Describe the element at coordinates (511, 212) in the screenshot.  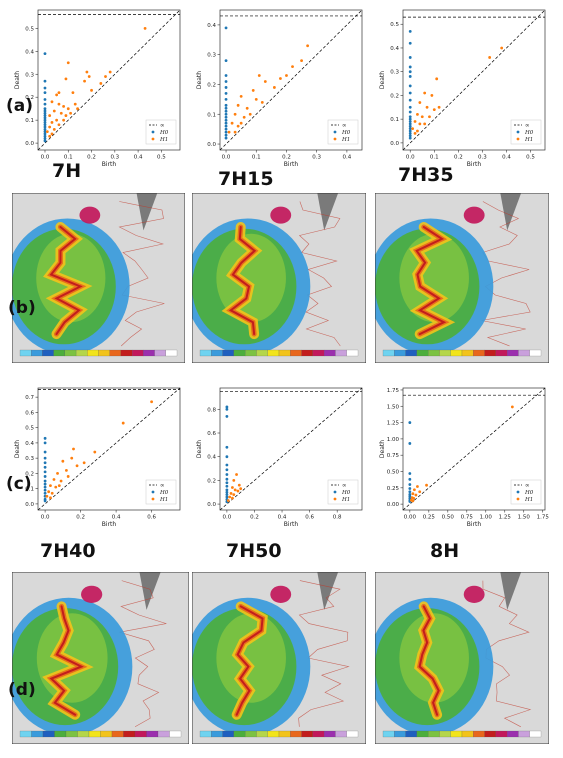
I see `radar-blind-sector` at that location.